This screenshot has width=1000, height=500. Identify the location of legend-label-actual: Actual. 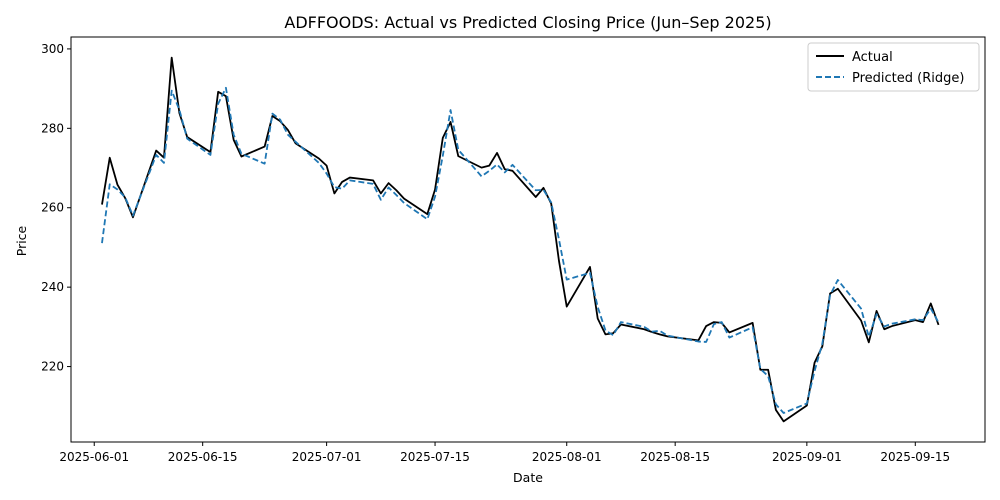
(872, 57).